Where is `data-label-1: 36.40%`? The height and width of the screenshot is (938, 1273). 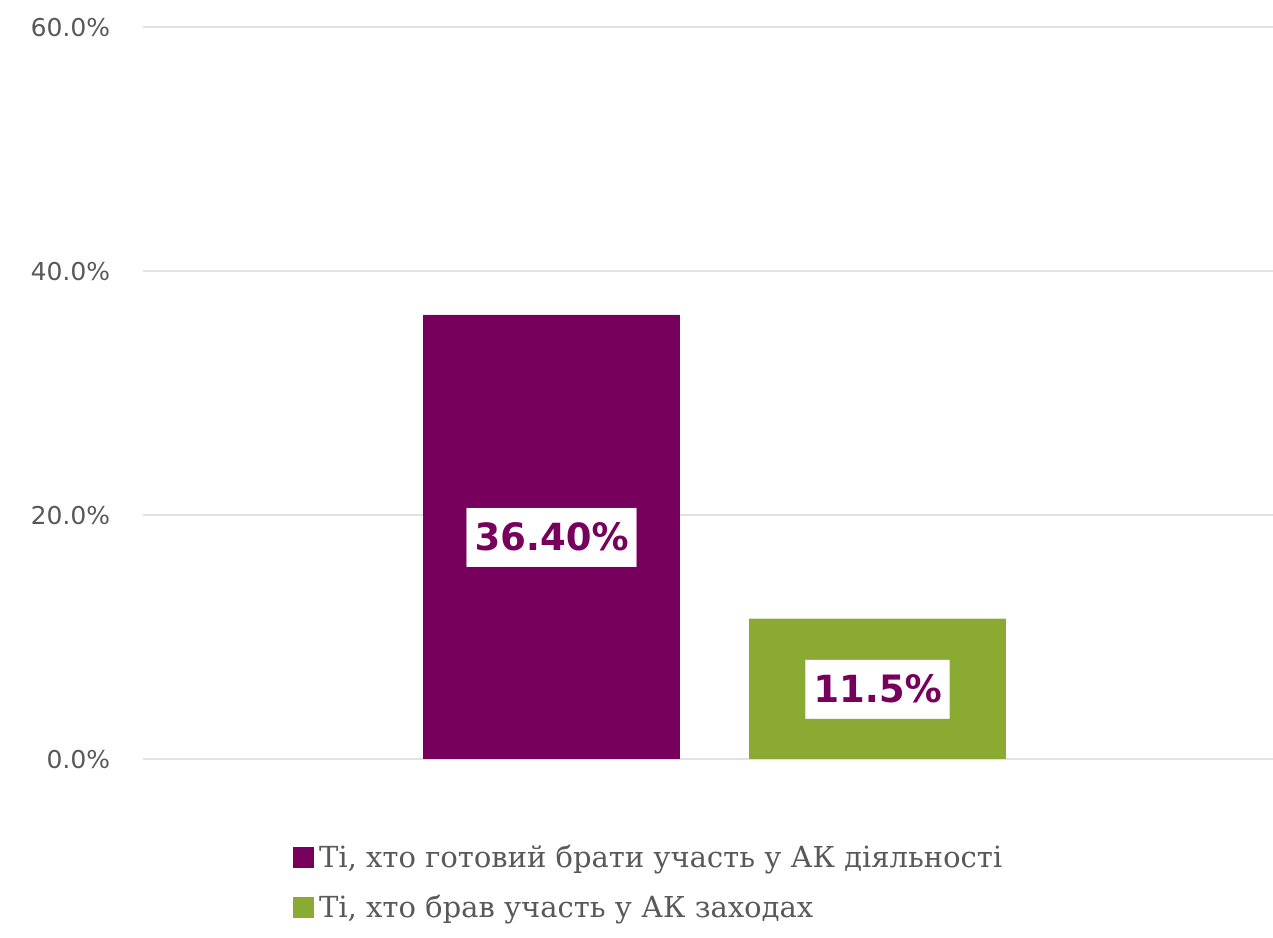 data-label-1: 36.40% is located at coordinates (551, 537).